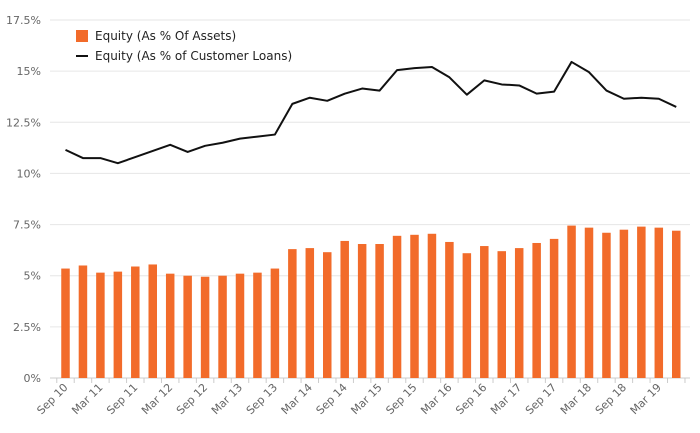  Describe the element at coordinates (122, 399) in the screenshot. I see `x-tick-label: Sep 11` at that location.